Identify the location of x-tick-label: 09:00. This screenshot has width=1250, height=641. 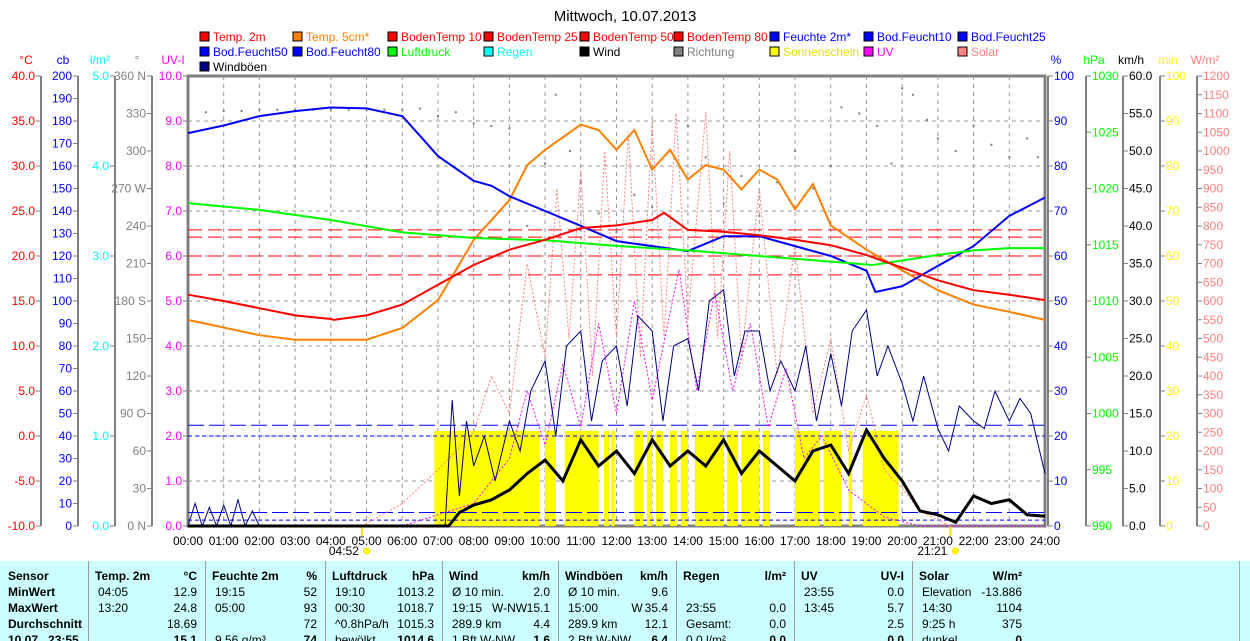
(509, 541).